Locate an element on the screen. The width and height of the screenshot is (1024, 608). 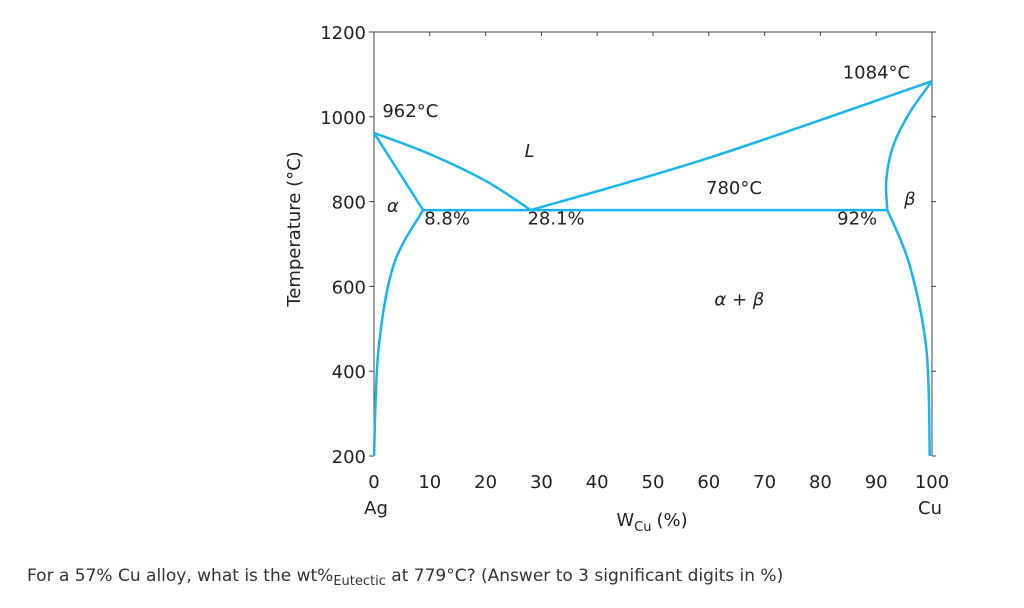
annotation-3: 780°C is located at coordinates (734, 188).